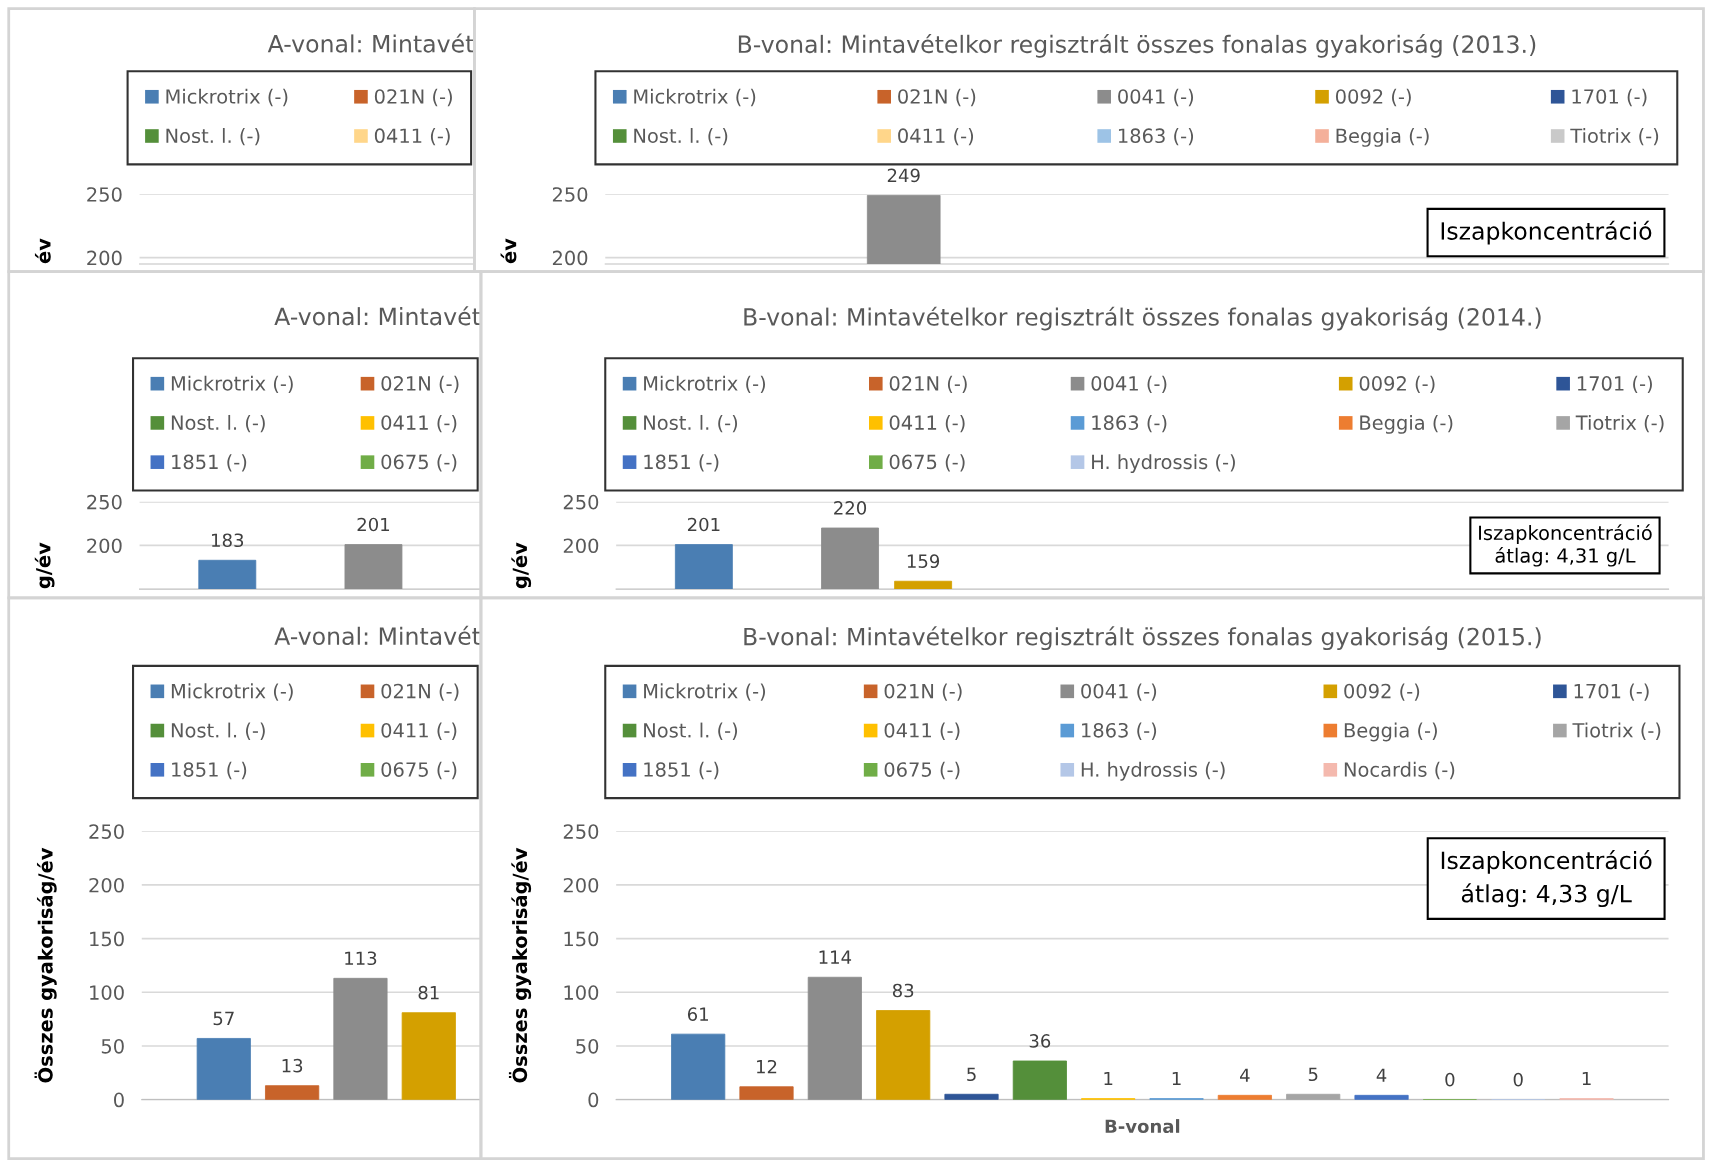 The height and width of the screenshot is (1164, 1710). What do you see at coordinates (1565, 545) in the screenshot?
I see `annotation: Iszapkoncentráció átlag: 4,31 g/L` at bounding box center [1565, 545].